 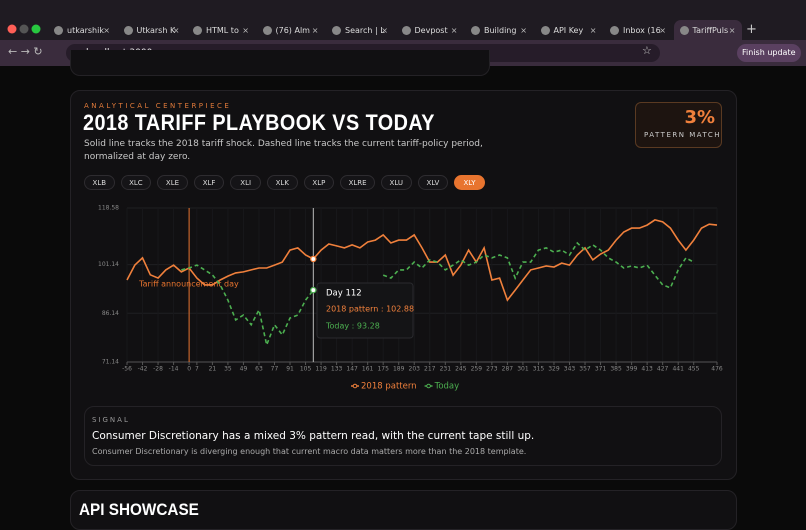 What do you see at coordinates (245, 182) in the screenshot?
I see `sector-pill: XLI` at bounding box center [245, 182].